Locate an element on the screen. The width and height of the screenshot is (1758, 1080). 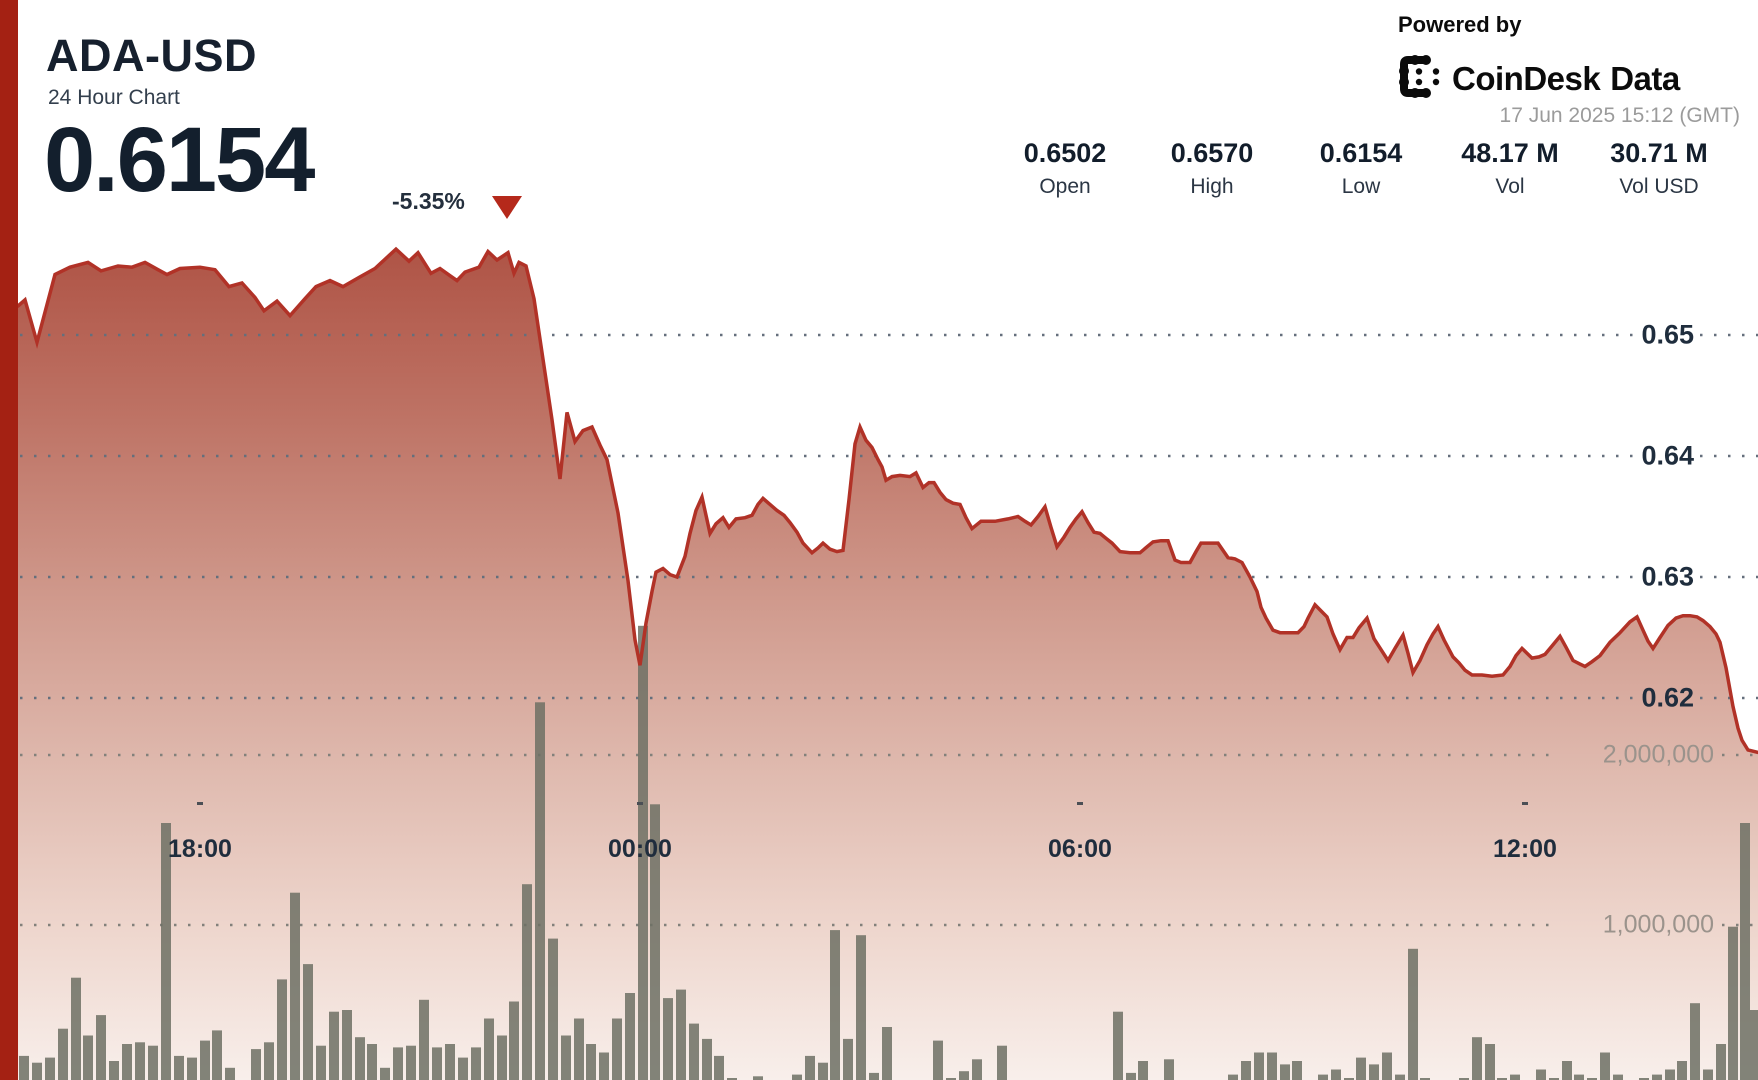
stat-vol-usd: 30.71 M Vol USD is located at coordinates (1659, 168).